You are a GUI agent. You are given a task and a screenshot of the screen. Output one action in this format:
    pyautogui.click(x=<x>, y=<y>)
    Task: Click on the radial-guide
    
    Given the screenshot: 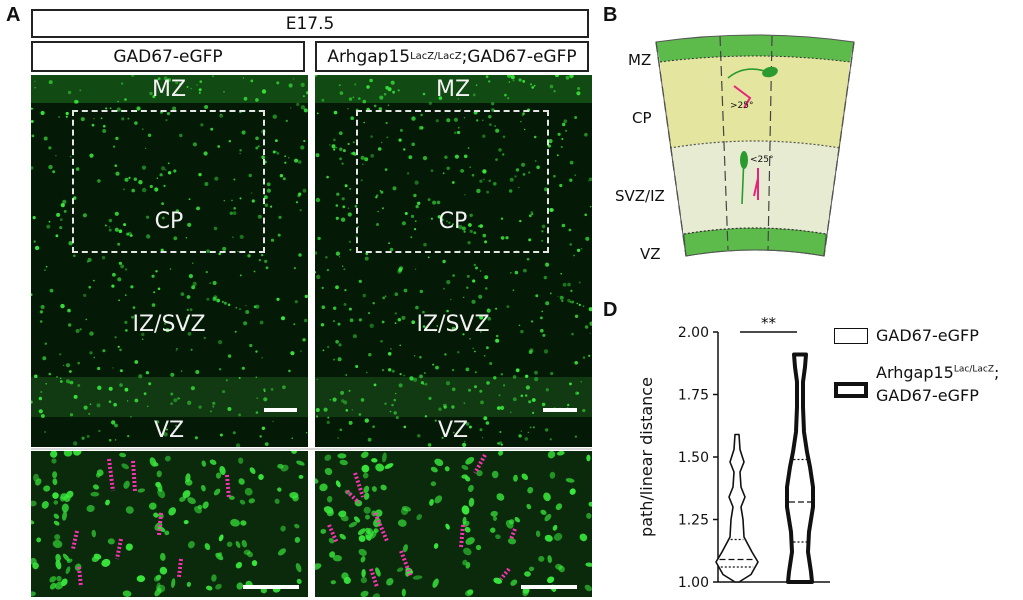 What is the action you would take?
    pyautogui.click(x=724, y=143)
    